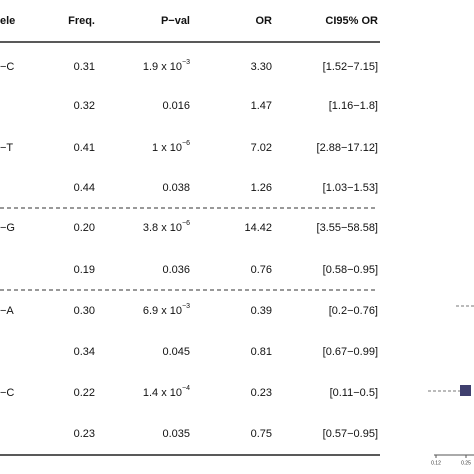  Describe the element at coordinates (261, 434) in the screenshot. I see `cell-or: 0.75` at that location.